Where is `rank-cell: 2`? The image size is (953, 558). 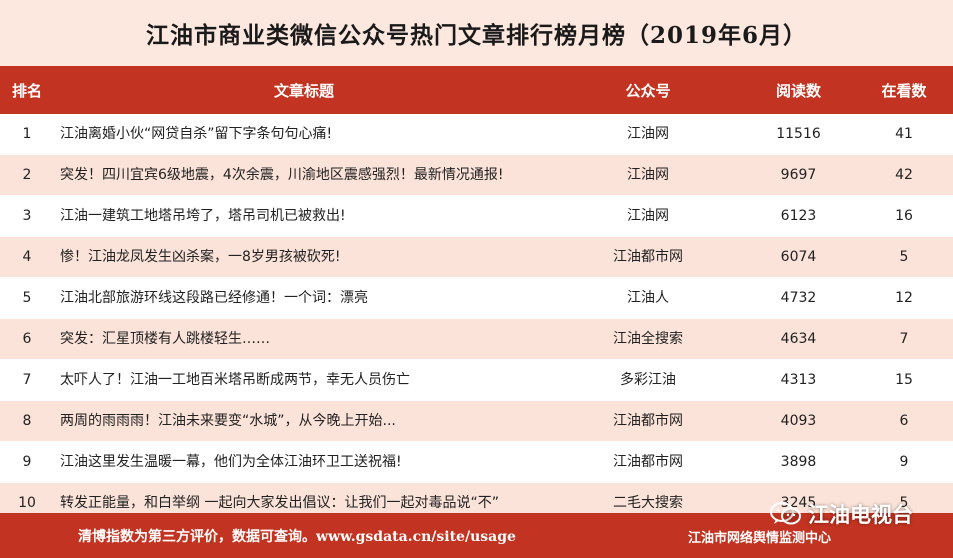 rank-cell: 2 is located at coordinates (27, 175).